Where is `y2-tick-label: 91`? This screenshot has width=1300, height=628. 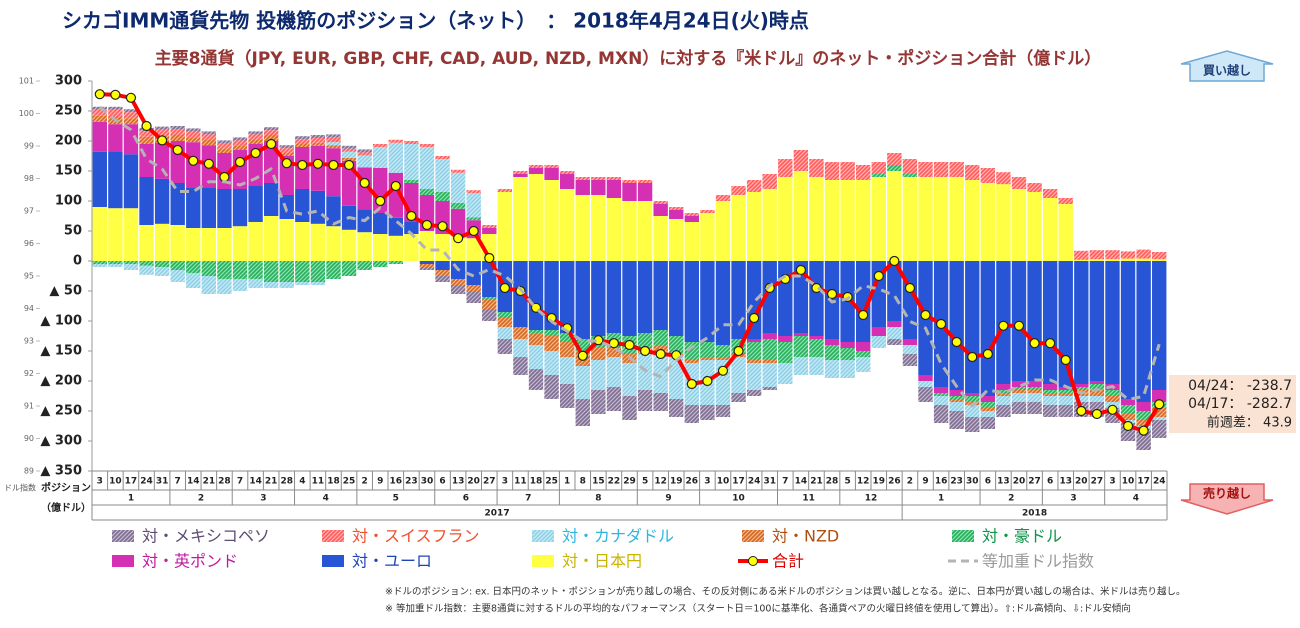
y2-tick-label: 91 is located at coordinates (29, 406).